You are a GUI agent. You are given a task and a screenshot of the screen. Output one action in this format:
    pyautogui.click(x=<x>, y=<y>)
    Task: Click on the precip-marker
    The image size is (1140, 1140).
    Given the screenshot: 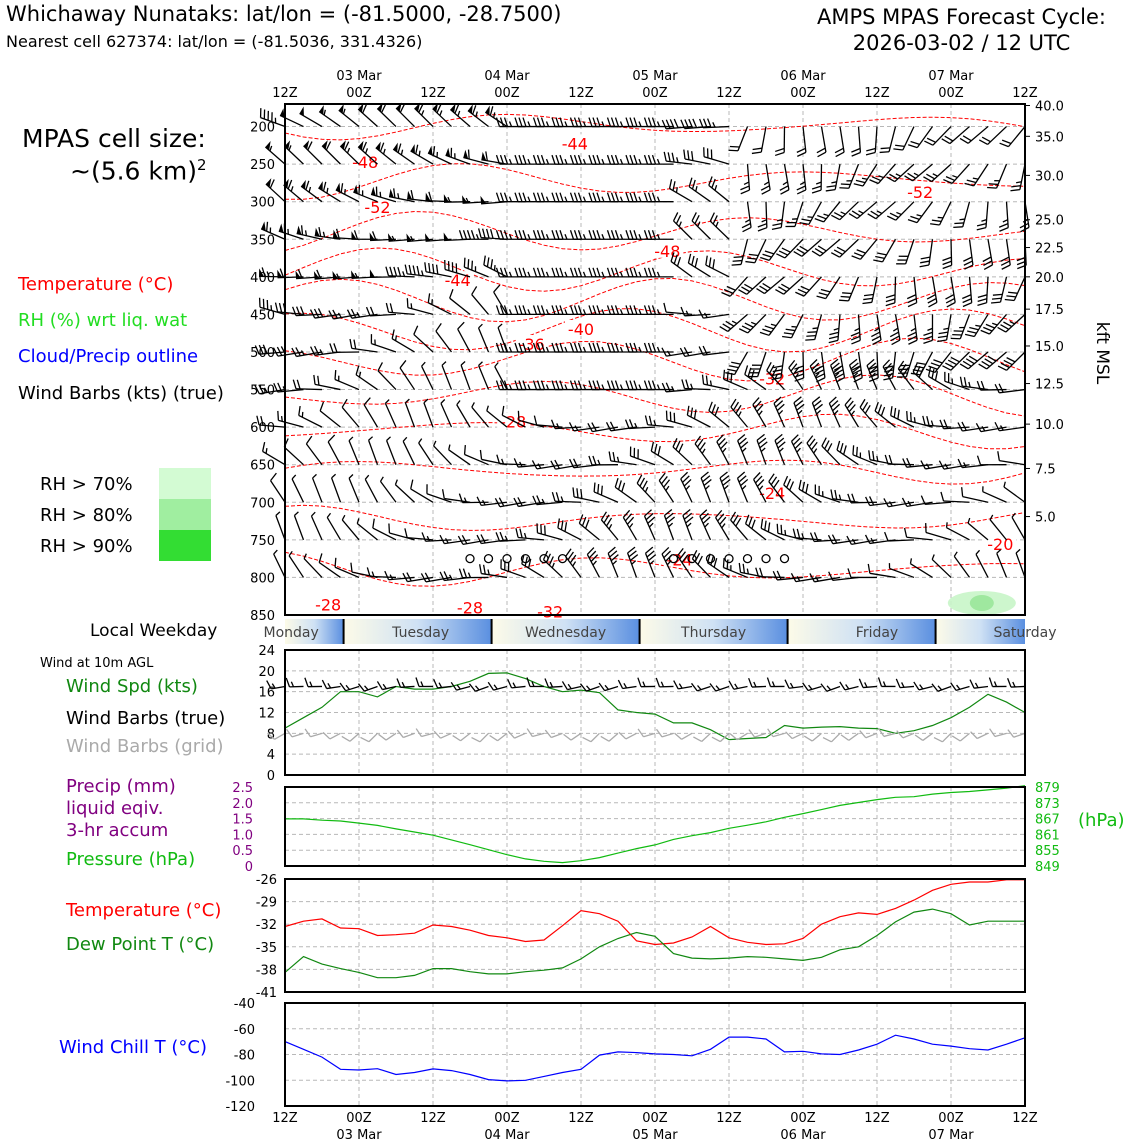 What is the action you would take?
    pyautogui.click(x=562, y=558)
    